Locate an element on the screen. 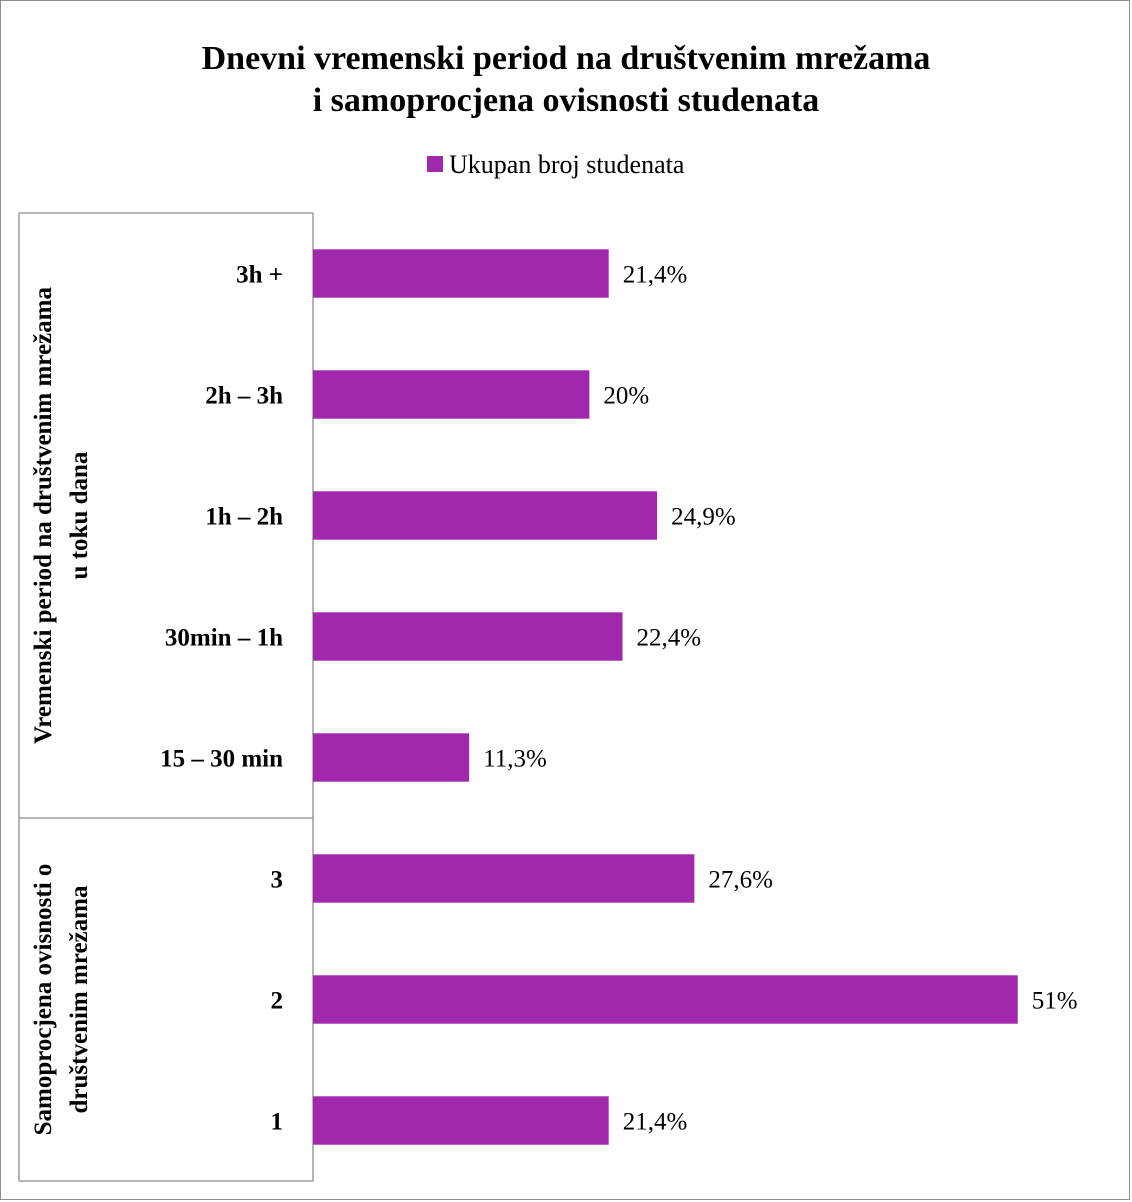 Image resolution: width=1132 pixels, height=1202 pixels. category-label-4: 30min – 1h is located at coordinates (224, 638).